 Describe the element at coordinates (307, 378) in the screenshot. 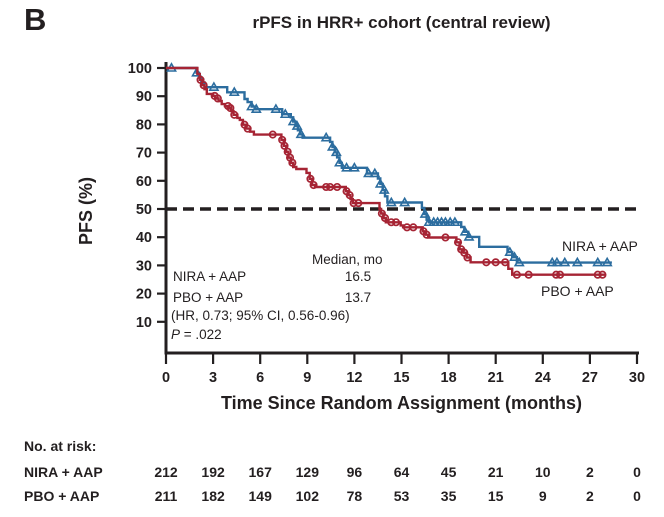

I see `x-tick-label: 9` at that location.